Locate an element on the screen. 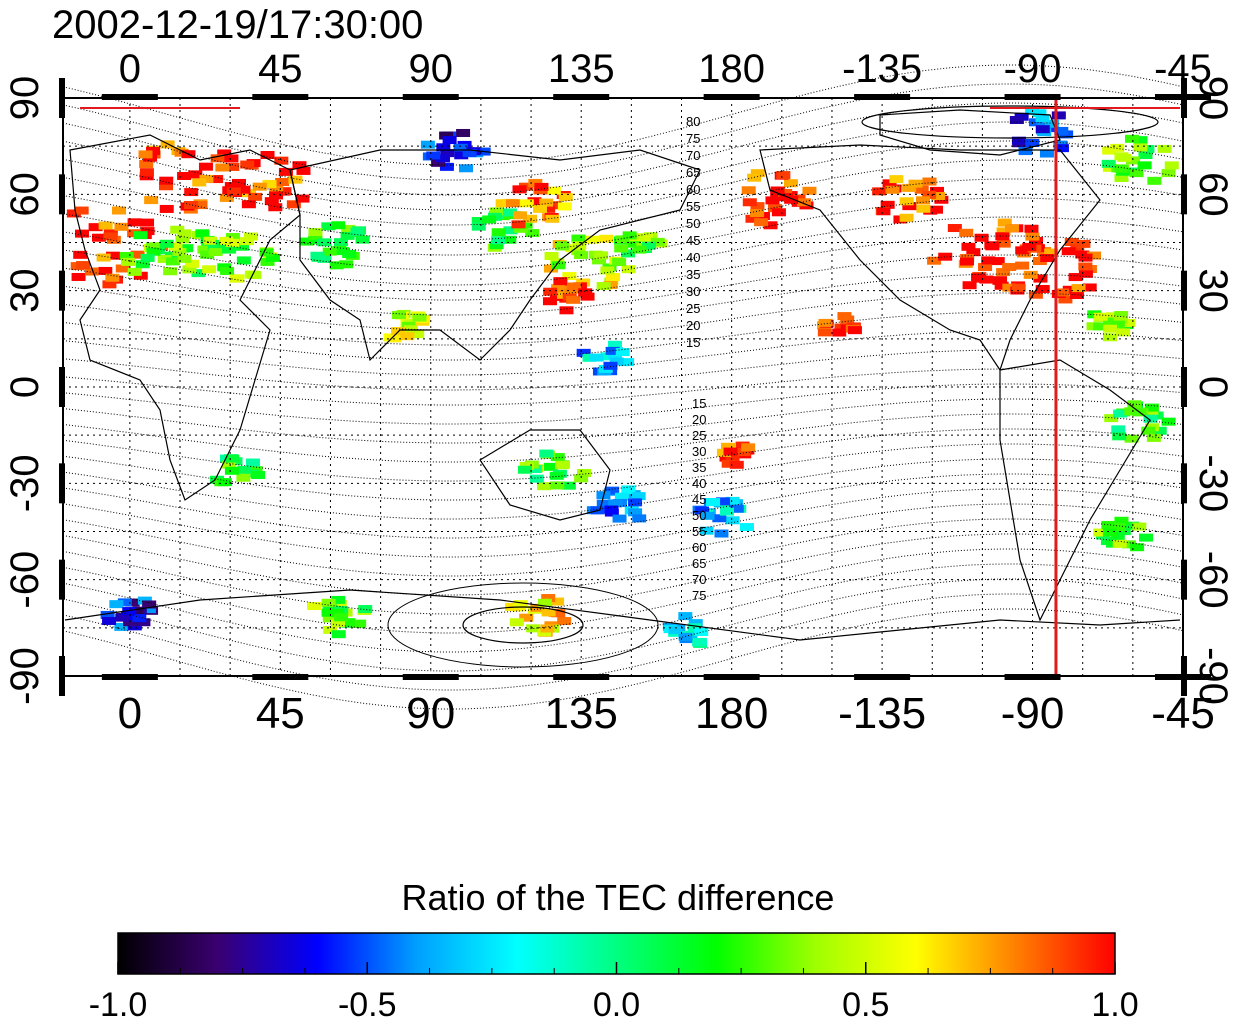 The width and height of the screenshot is (1240, 1024). contour-label-south: 35 is located at coordinates (699, 467).